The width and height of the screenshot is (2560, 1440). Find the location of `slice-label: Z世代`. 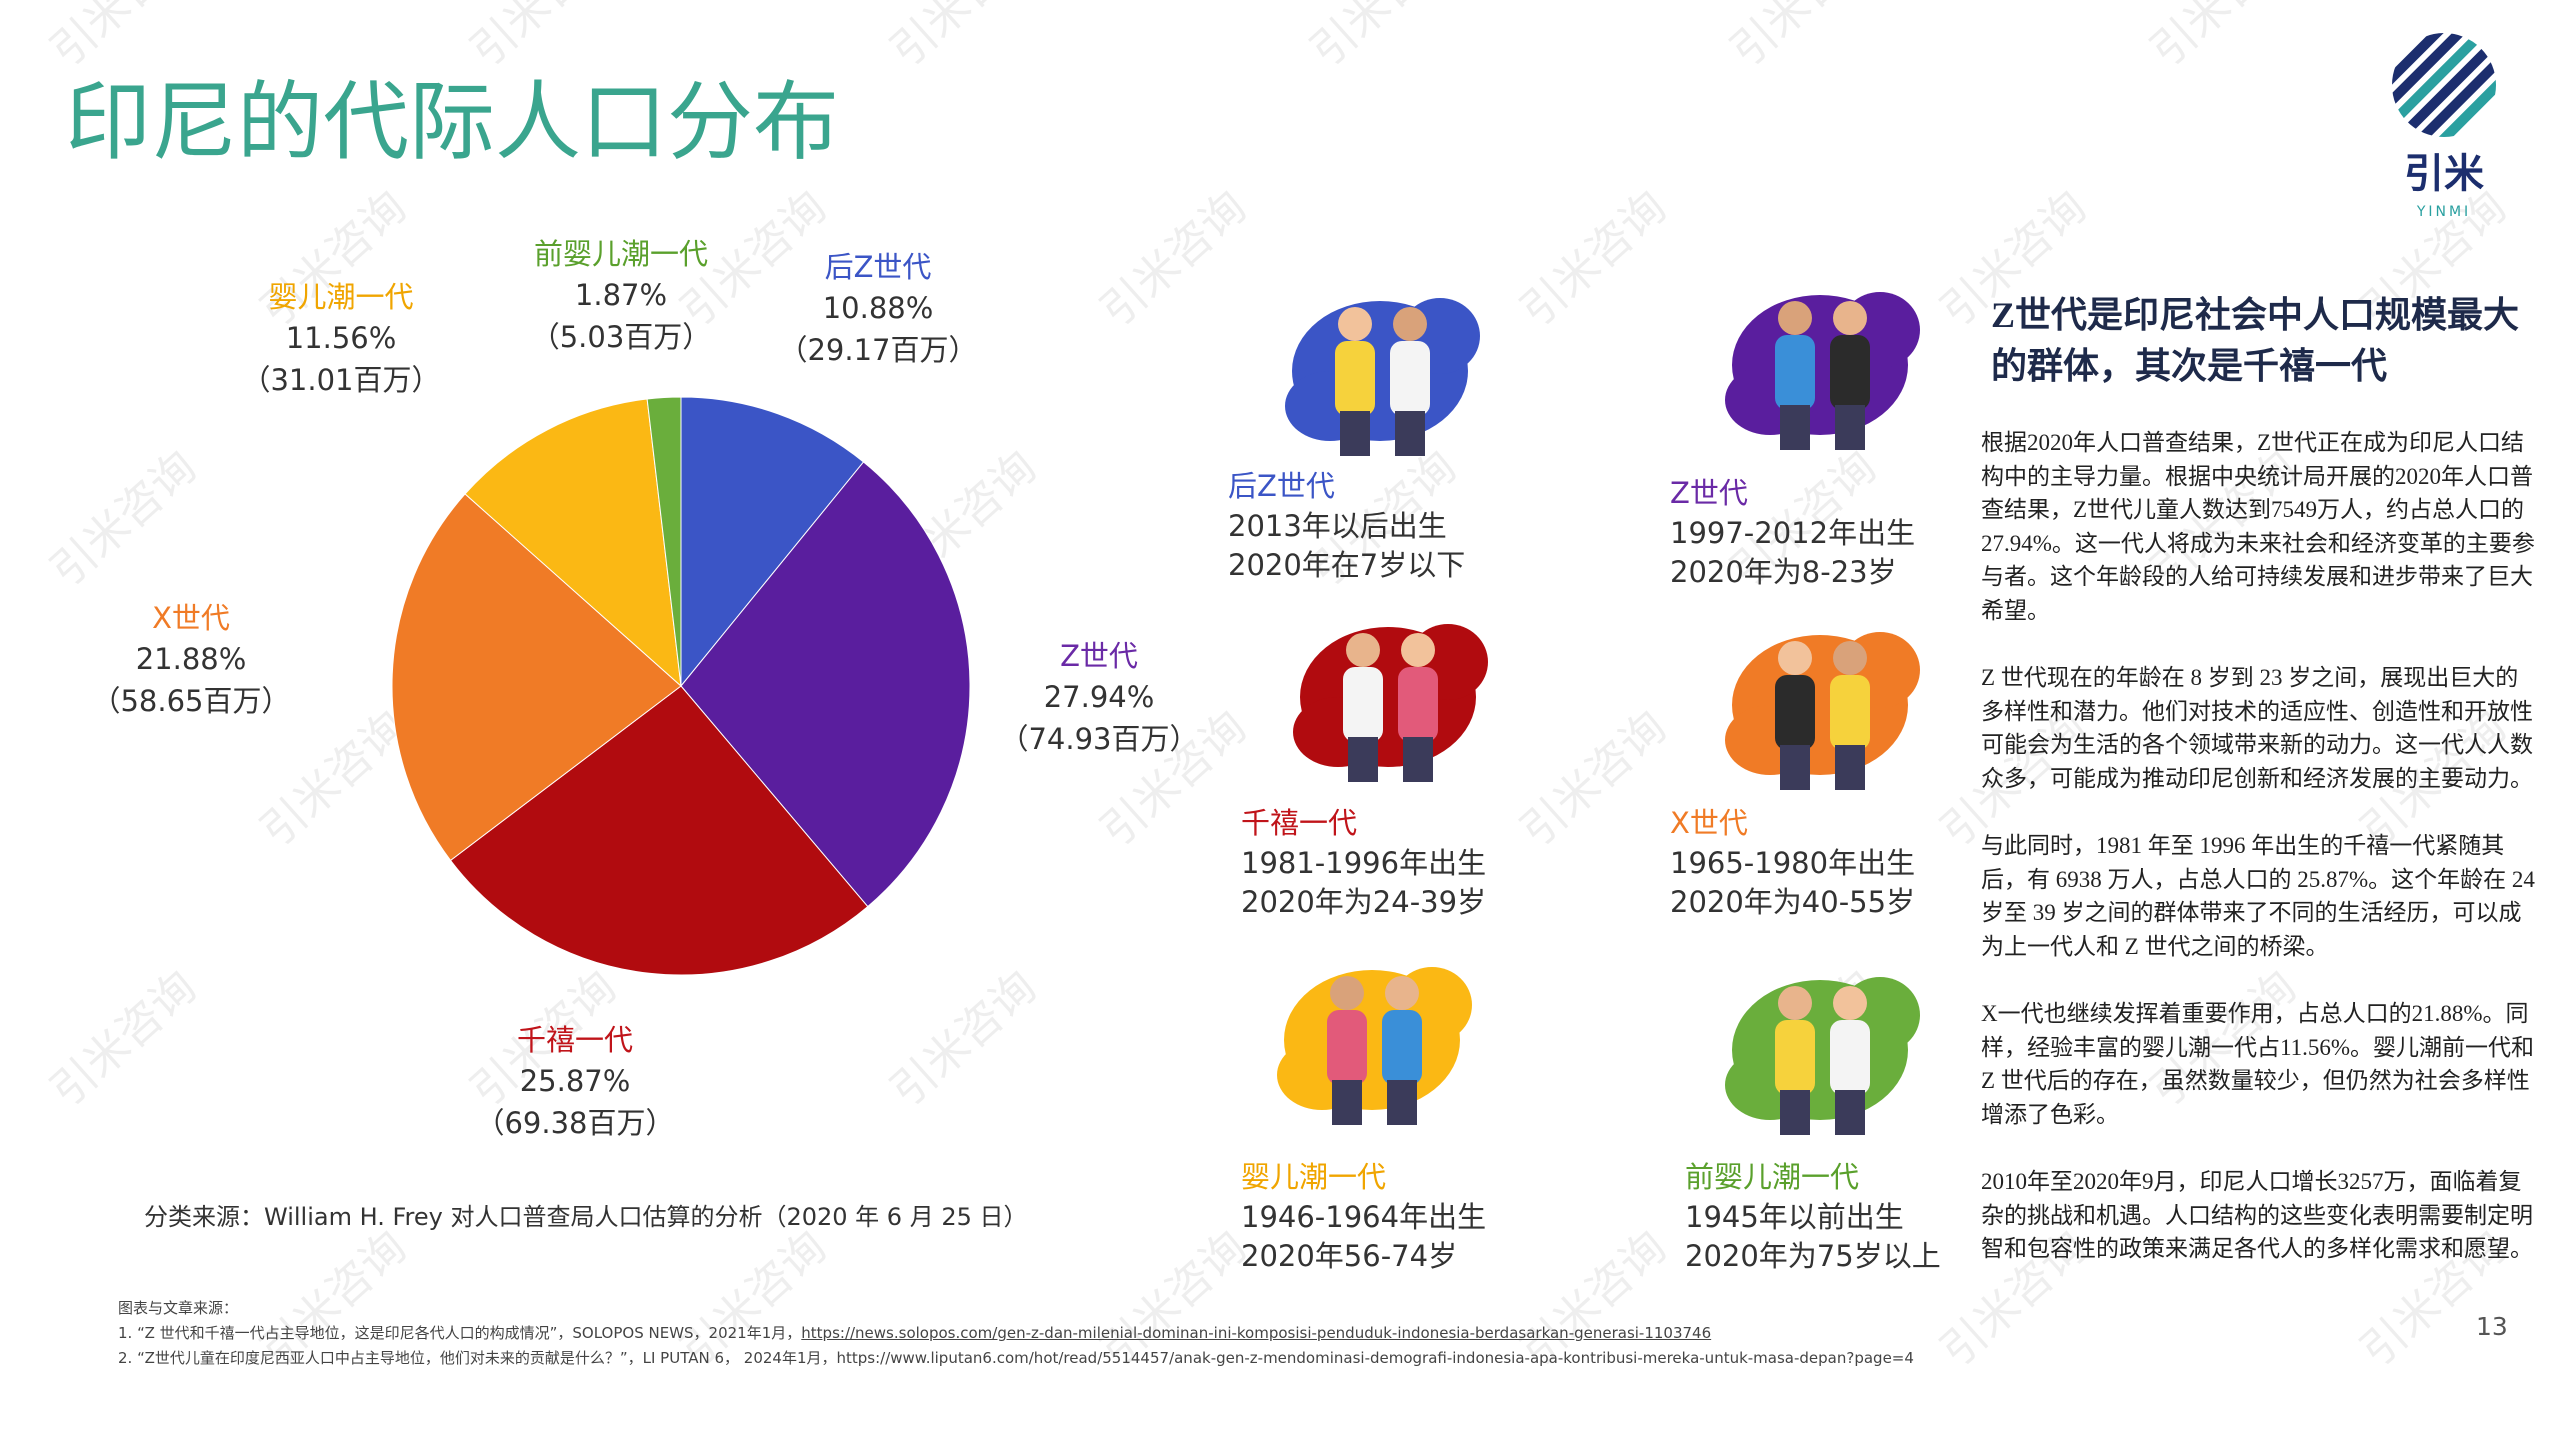

slice-label: Z世代 is located at coordinates (1099, 656).